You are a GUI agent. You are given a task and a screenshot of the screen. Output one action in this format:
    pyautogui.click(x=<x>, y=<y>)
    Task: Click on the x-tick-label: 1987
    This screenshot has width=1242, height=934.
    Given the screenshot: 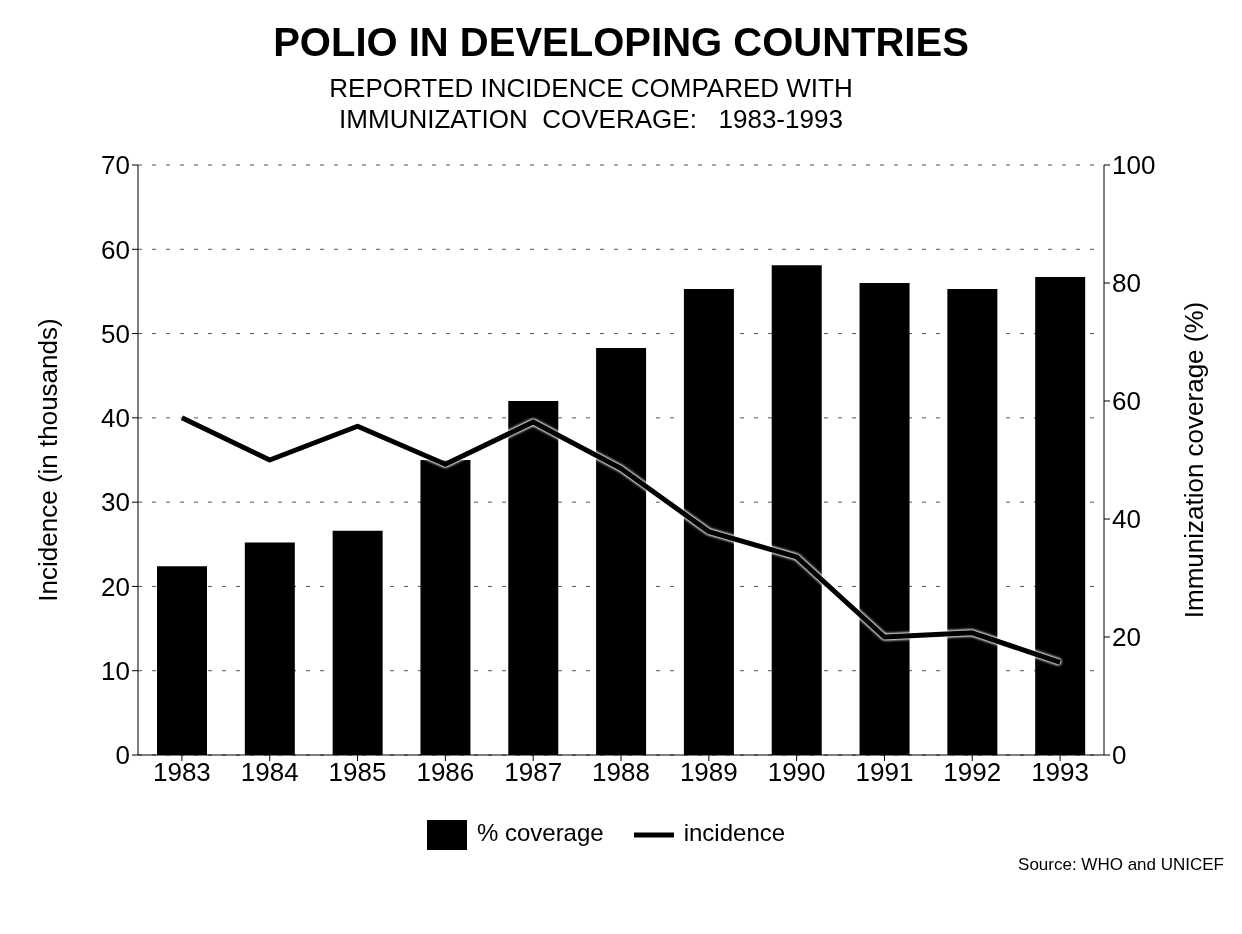 What is the action you would take?
    pyautogui.click(x=533, y=772)
    